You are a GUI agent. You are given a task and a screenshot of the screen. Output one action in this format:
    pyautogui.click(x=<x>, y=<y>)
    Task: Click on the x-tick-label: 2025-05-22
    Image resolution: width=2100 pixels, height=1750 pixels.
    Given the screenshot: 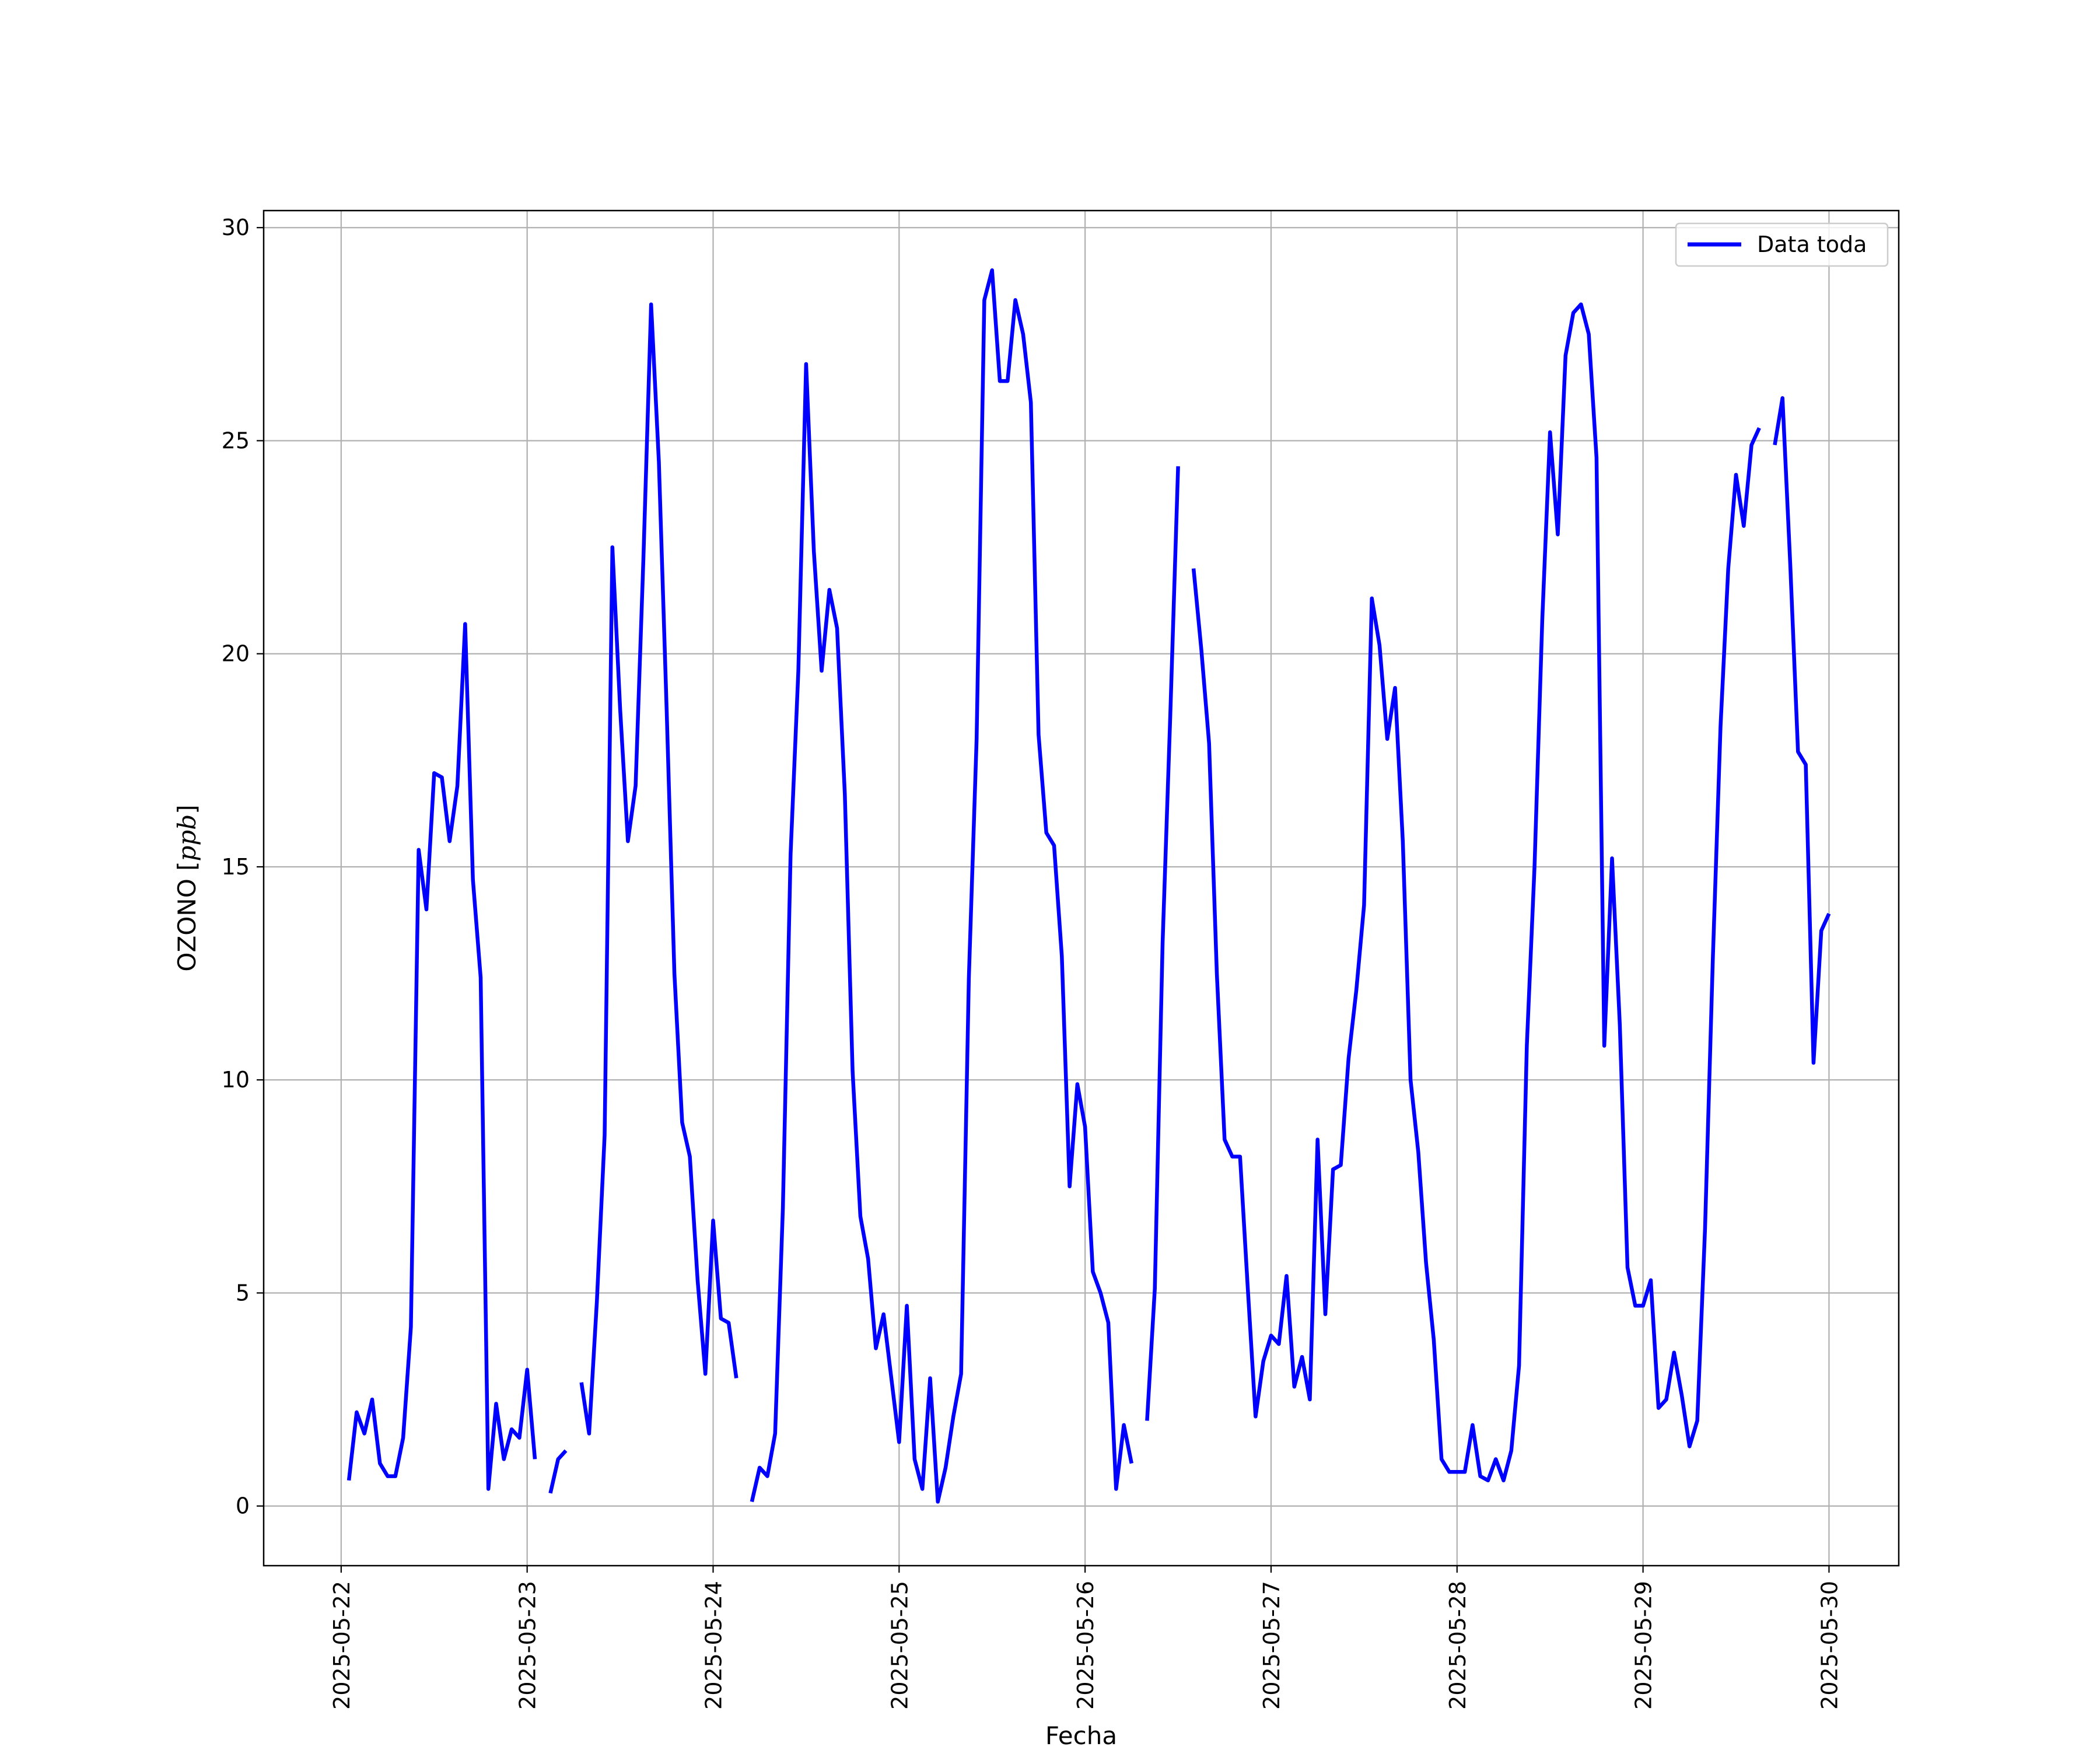 What is the action you would take?
    pyautogui.click(x=342, y=1645)
    